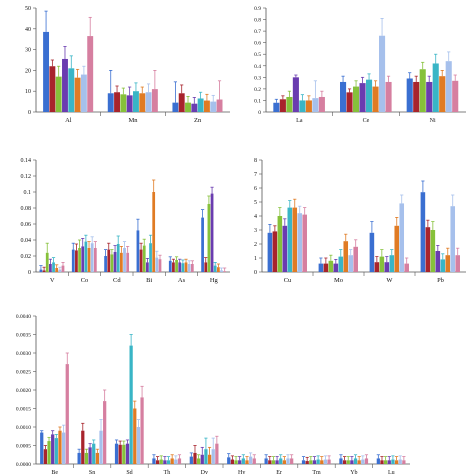 The width and height of the screenshot is (474, 474). Describe the element at coordinates (257, 32) in the screenshot. I see `y-tick-label: 0.7` at that location.